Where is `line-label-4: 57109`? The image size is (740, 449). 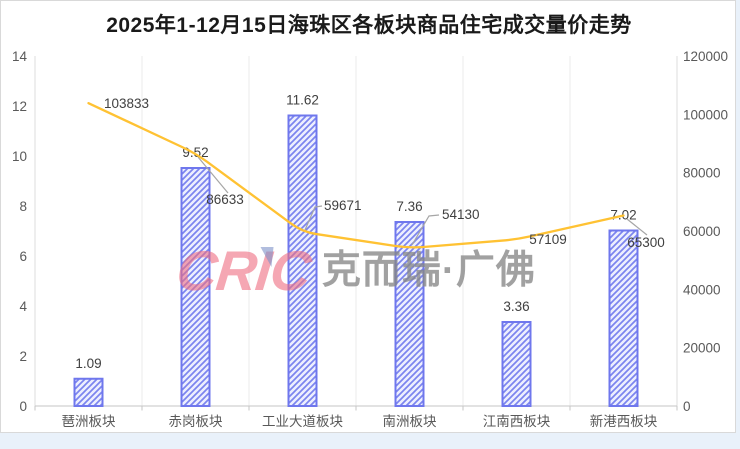
line-label-4: 57109 is located at coordinates (548, 239).